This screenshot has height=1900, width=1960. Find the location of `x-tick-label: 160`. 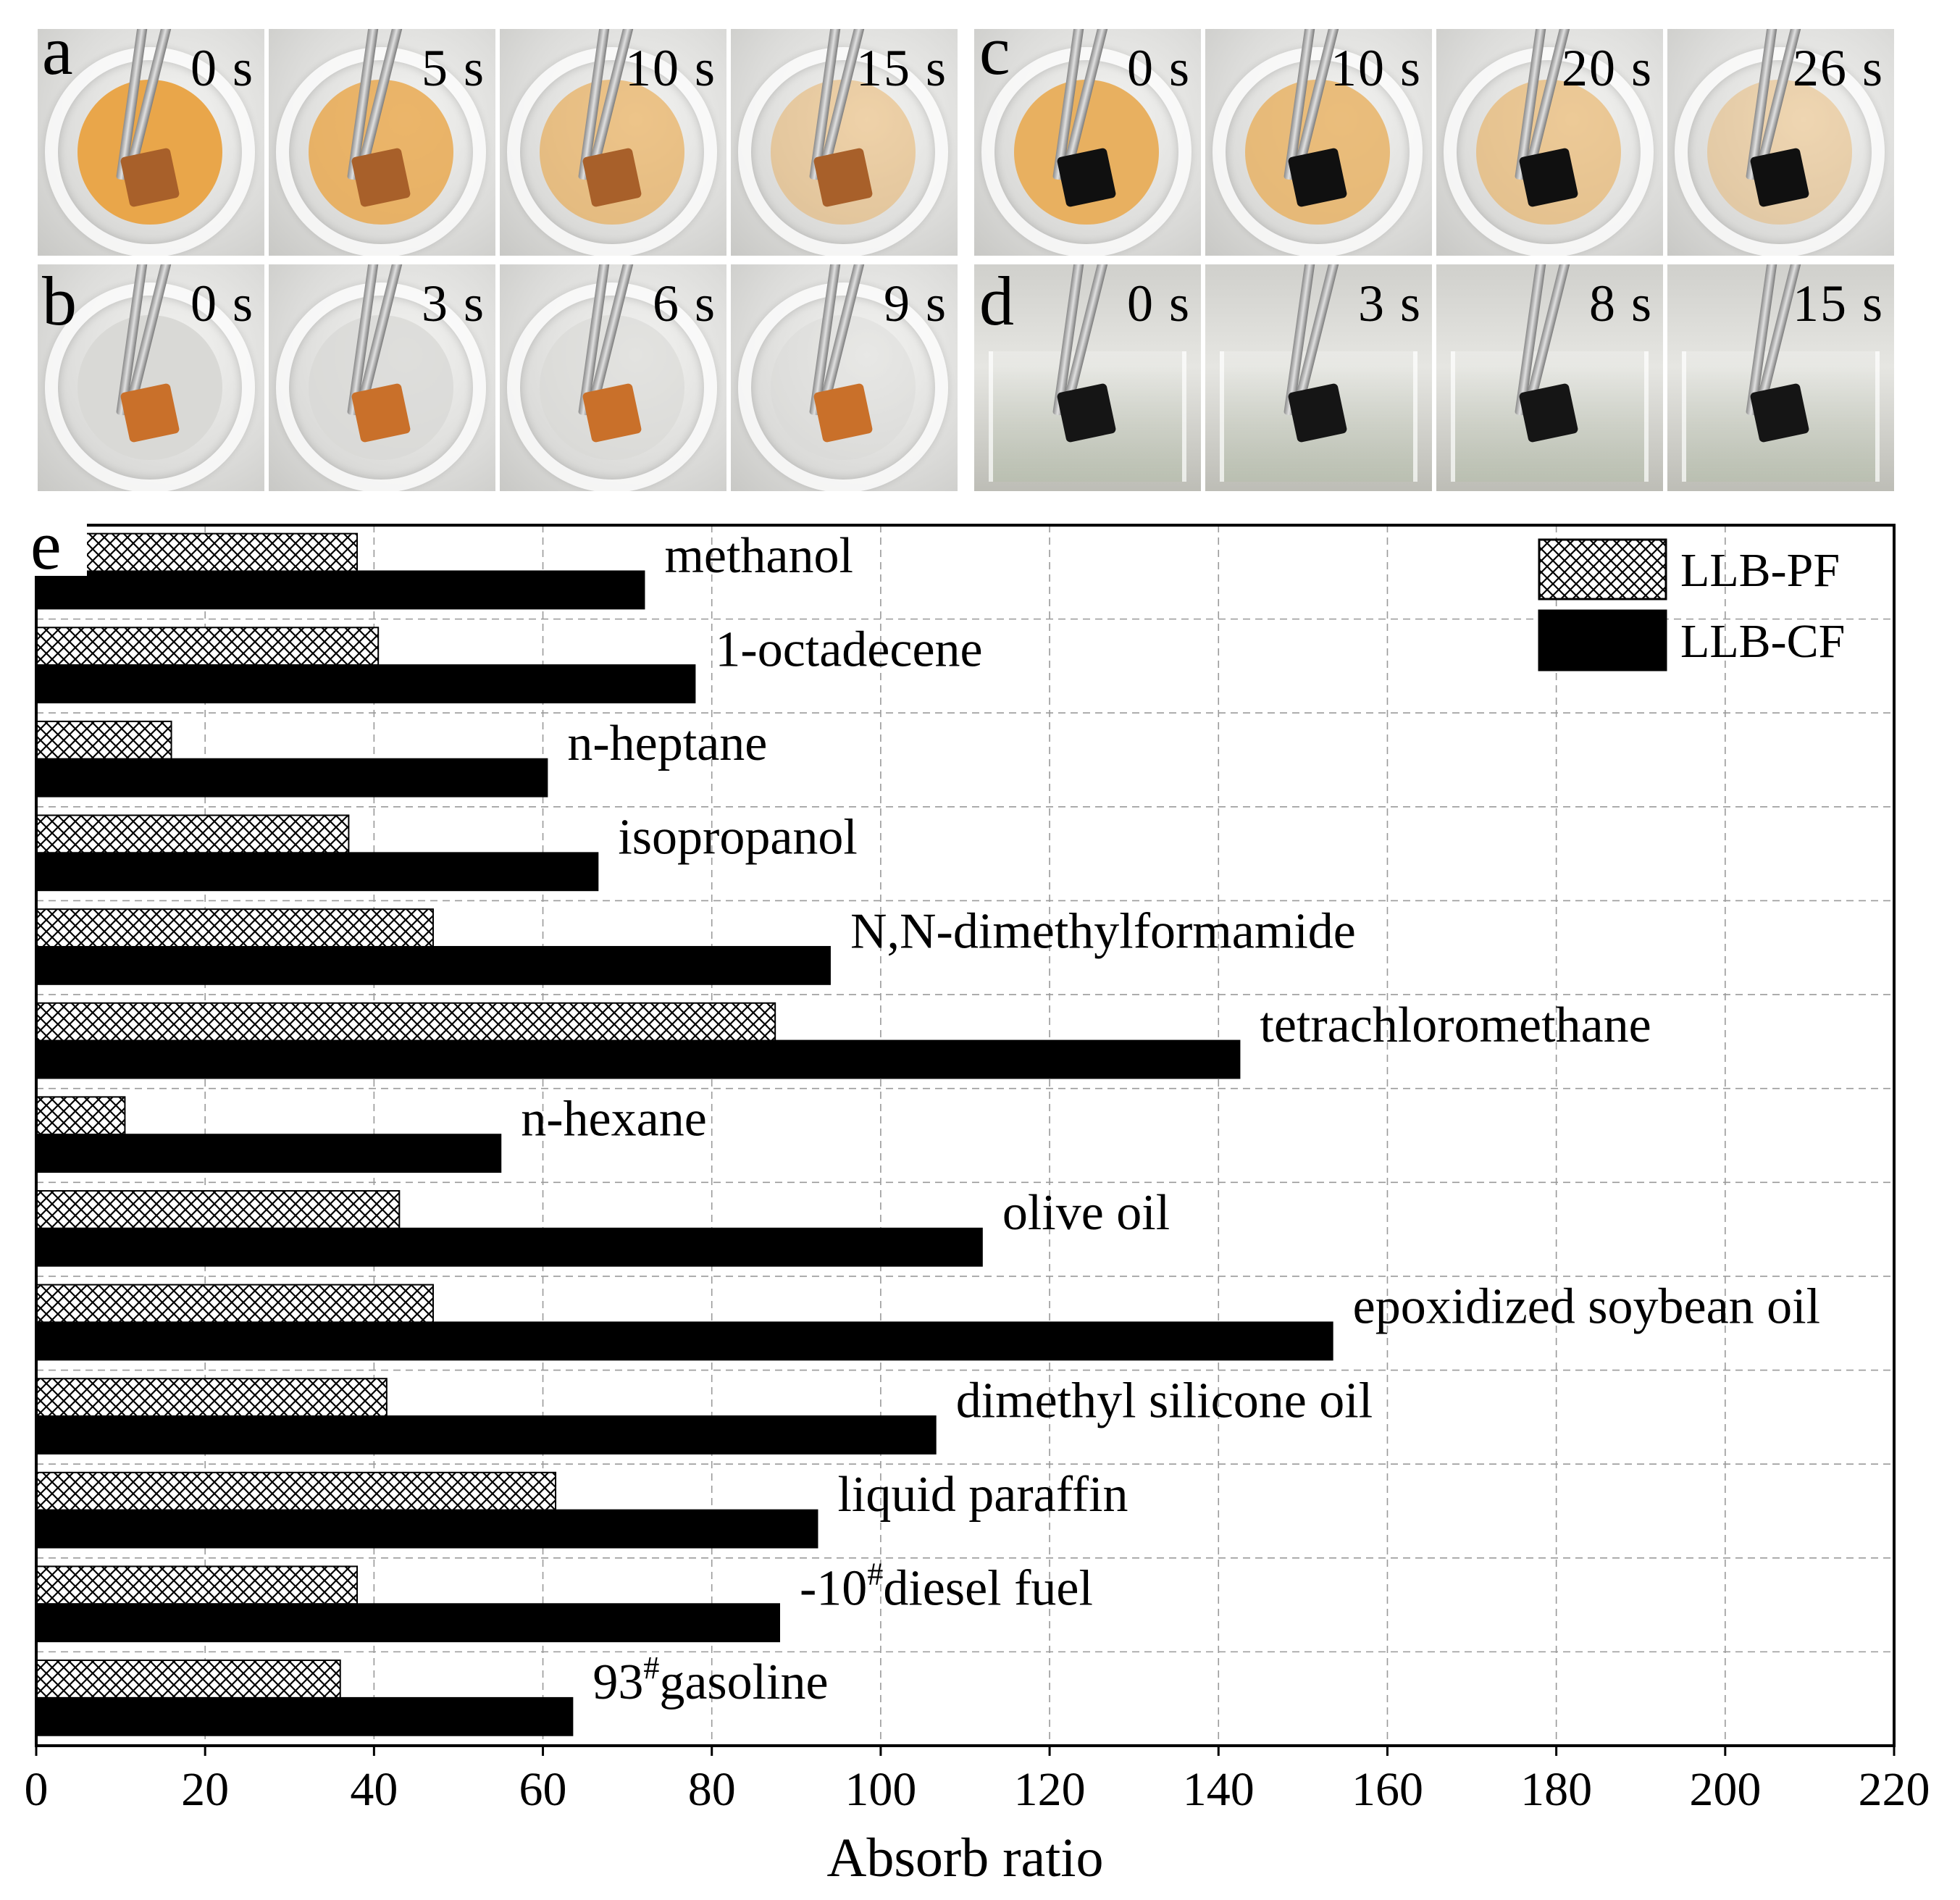

x-tick-label: 160 is located at coordinates (1387, 1789).